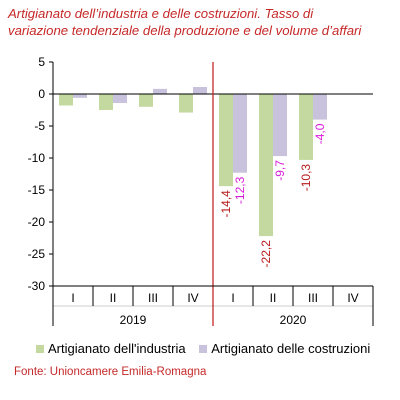 Image resolution: width=400 pixels, height=400 pixels. What do you see at coordinates (306, 178) in the screenshot?
I see `data-label: -10,3` at bounding box center [306, 178].